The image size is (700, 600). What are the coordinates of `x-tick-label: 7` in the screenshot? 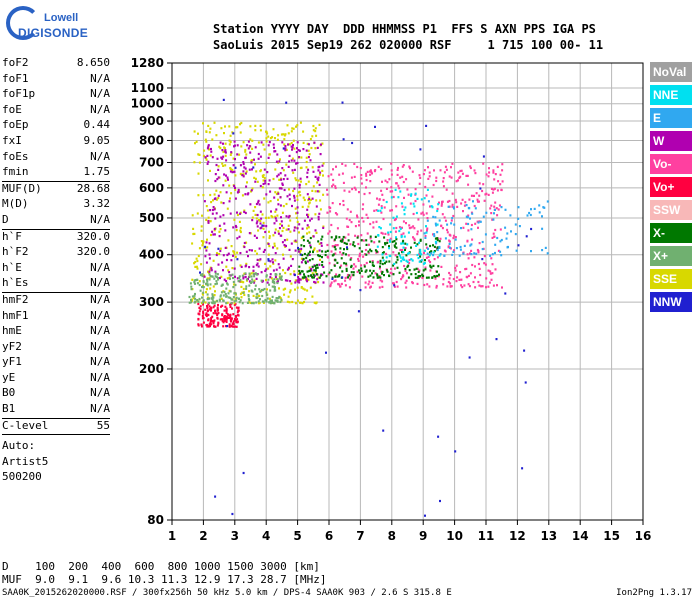 It's located at (360, 536).